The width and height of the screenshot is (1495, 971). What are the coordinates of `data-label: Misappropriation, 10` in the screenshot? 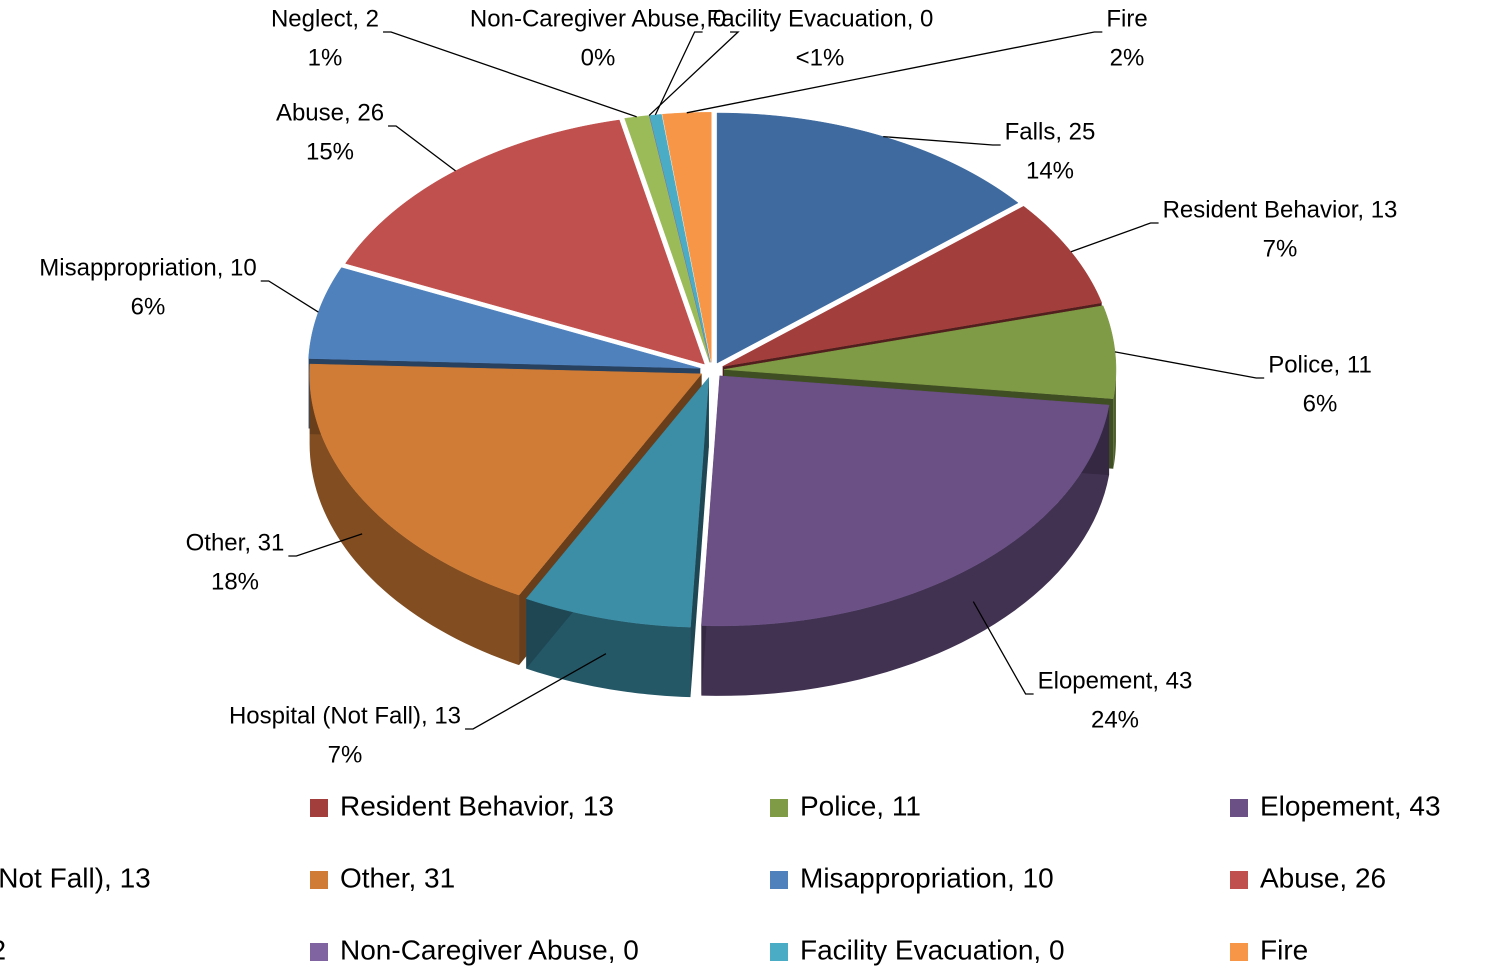 It's located at (147, 267).